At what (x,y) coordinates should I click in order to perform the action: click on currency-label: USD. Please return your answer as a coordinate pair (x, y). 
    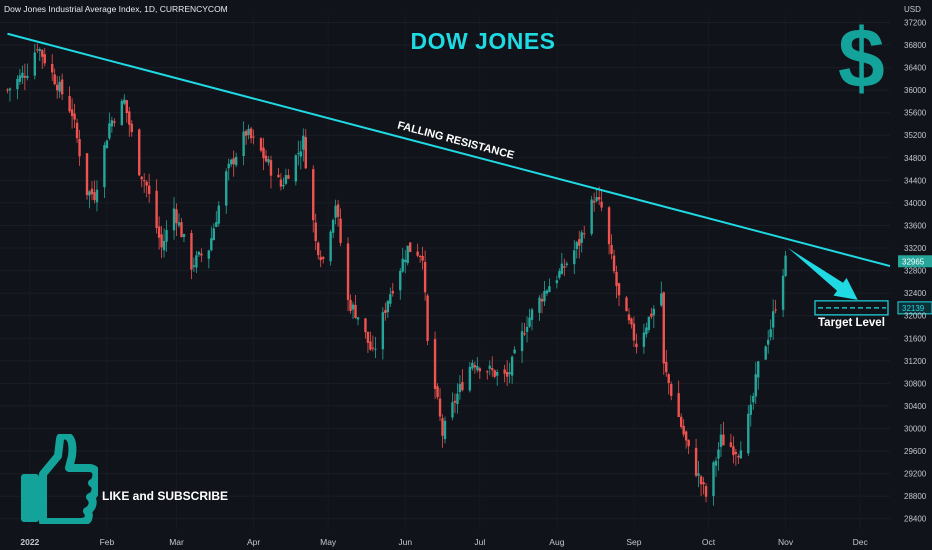
    Looking at the image, I should click on (912, 9).